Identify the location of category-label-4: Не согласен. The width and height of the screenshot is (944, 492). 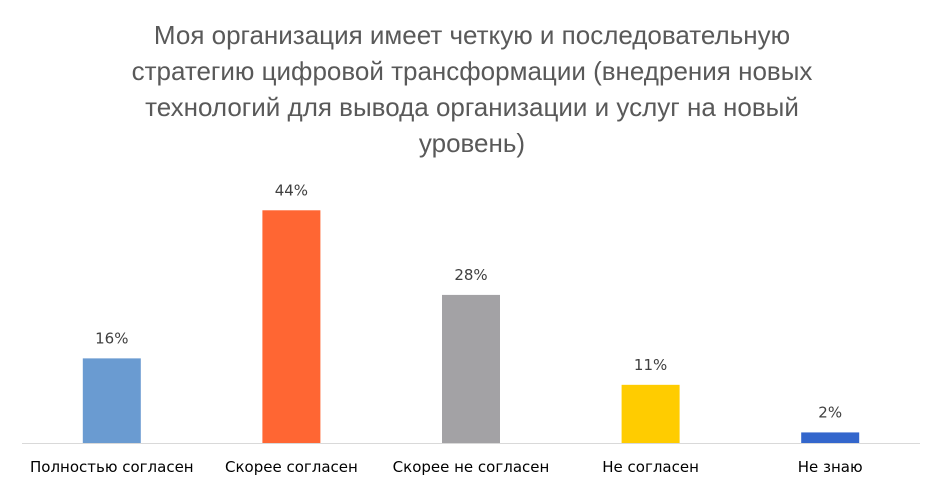
(650, 467).